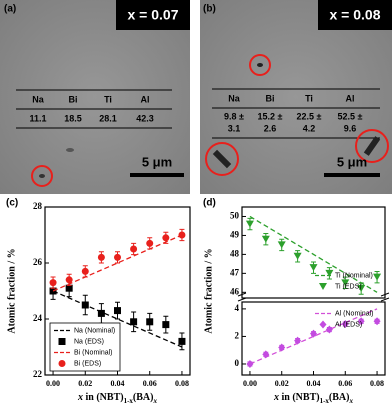 This screenshot has height=405, width=392. What do you see at coordinates (270, 98) in the screenshot?
I see `table-header: Bi` at bounding box center [270, 98].